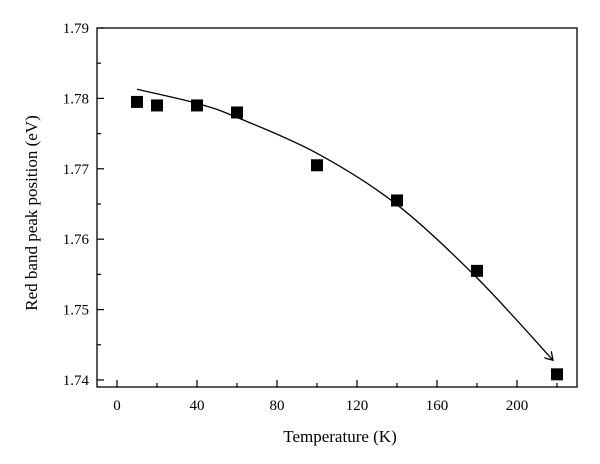 The width and height of the screenshot is (600, 464). What do you see at coordinates (517, 406) in the screenshot?
I see `x-tick-label: 200` at bounding box center [517, 406].